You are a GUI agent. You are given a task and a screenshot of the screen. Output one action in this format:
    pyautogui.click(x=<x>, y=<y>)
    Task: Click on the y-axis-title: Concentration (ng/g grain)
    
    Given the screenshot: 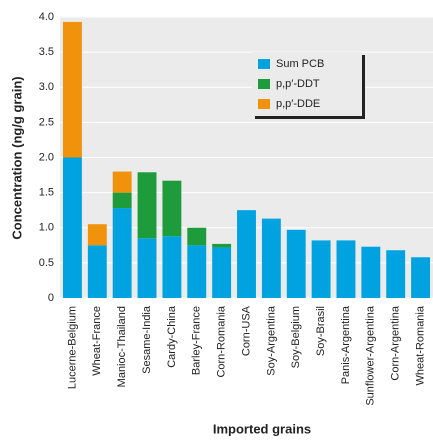 What is the action you would take?
    pyautogui.click(x=16, y=157)
    